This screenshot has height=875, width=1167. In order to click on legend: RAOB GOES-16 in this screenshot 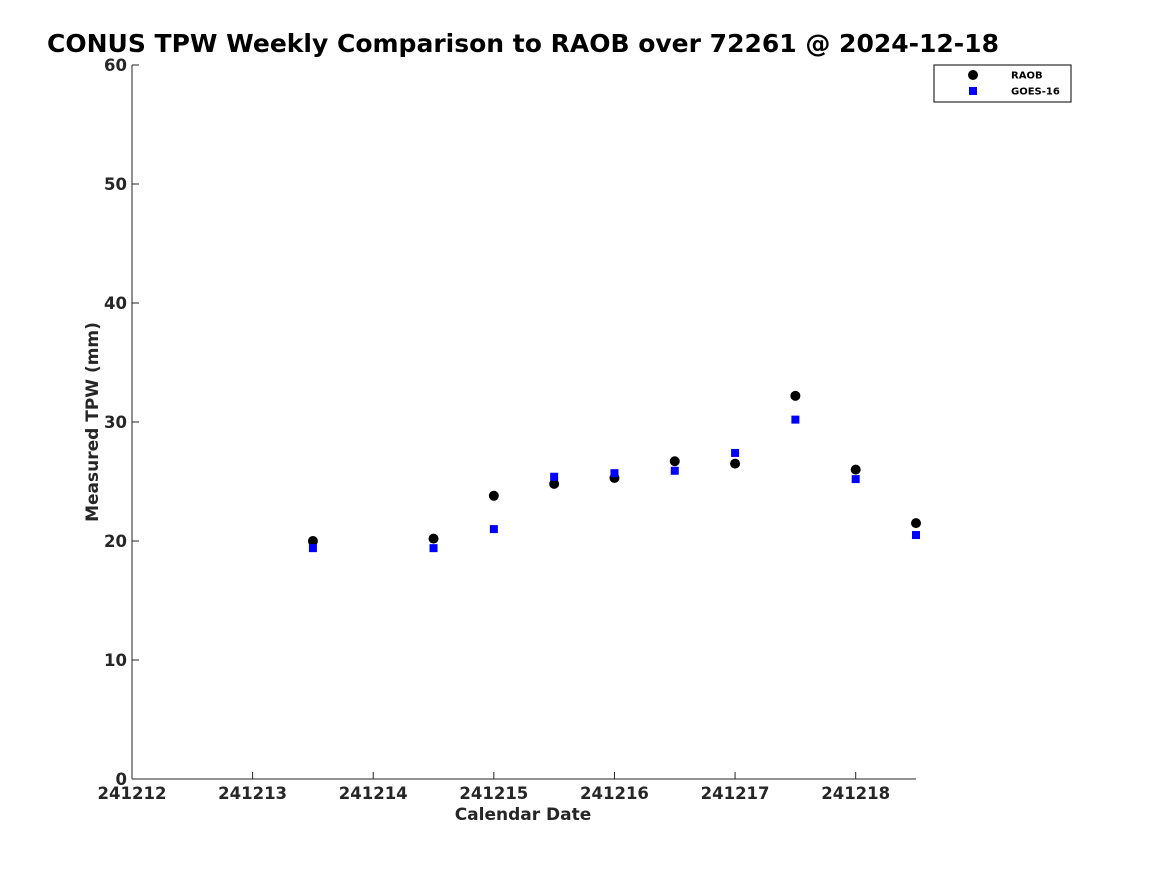, I will do `click(1002, 83)`.